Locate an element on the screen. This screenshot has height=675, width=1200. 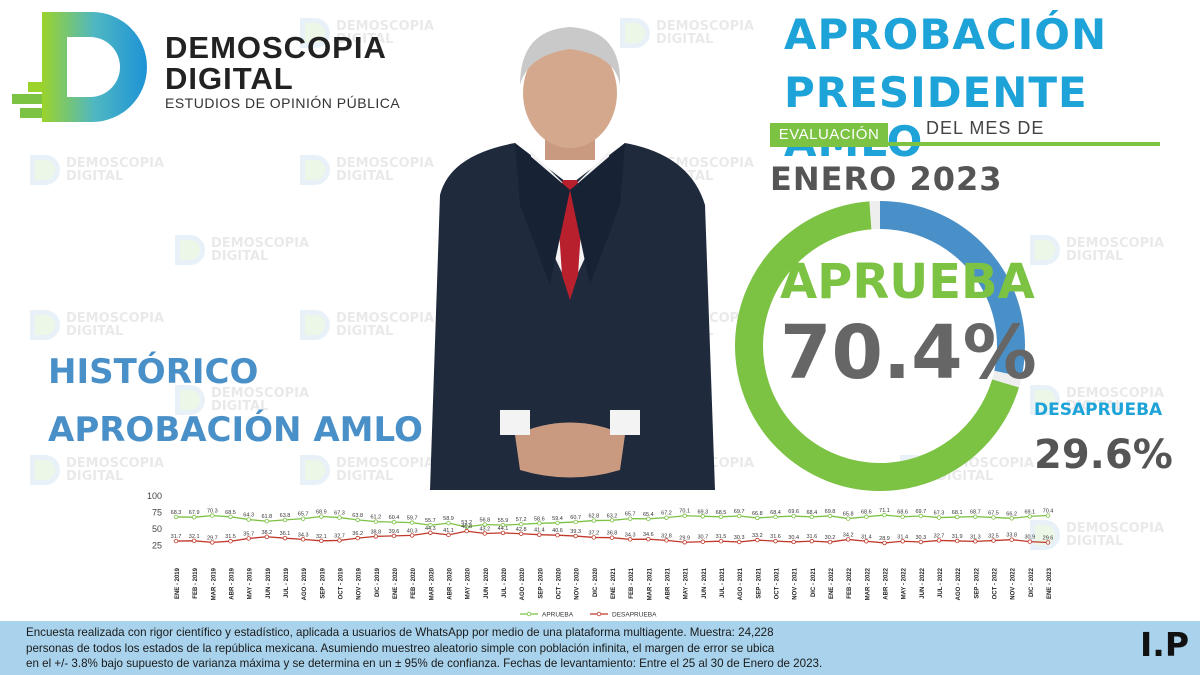
data-label: 69.1 is located at coordinates (1029, 512).